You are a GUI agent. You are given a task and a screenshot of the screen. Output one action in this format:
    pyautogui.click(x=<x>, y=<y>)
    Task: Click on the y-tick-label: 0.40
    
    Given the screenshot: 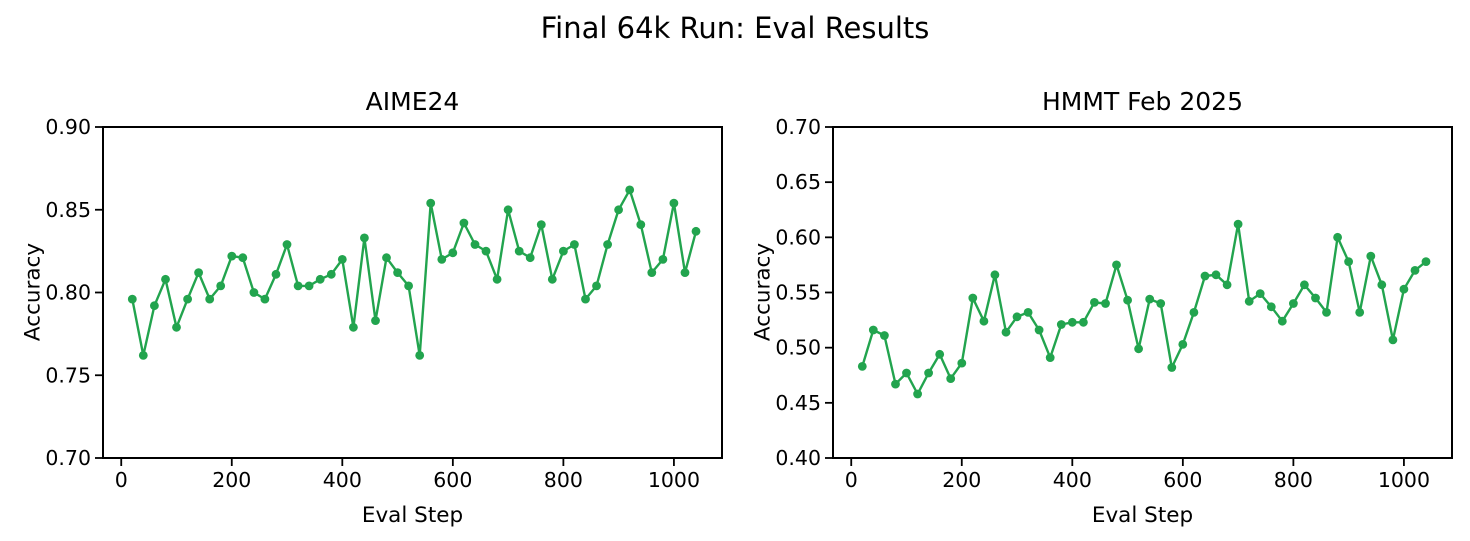 What is the action you would take?
    pyautogui.click(x=798, y=458)
    